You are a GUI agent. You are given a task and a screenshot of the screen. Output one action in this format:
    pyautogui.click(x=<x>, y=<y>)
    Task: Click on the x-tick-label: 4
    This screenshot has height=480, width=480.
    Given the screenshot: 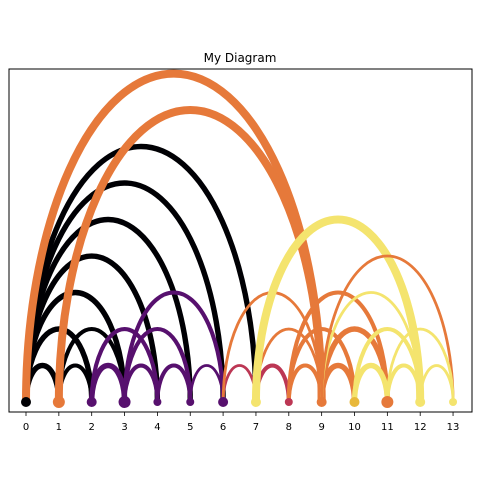 What is the action you would take?
    pyautogui.click(x=157, y=427)
    